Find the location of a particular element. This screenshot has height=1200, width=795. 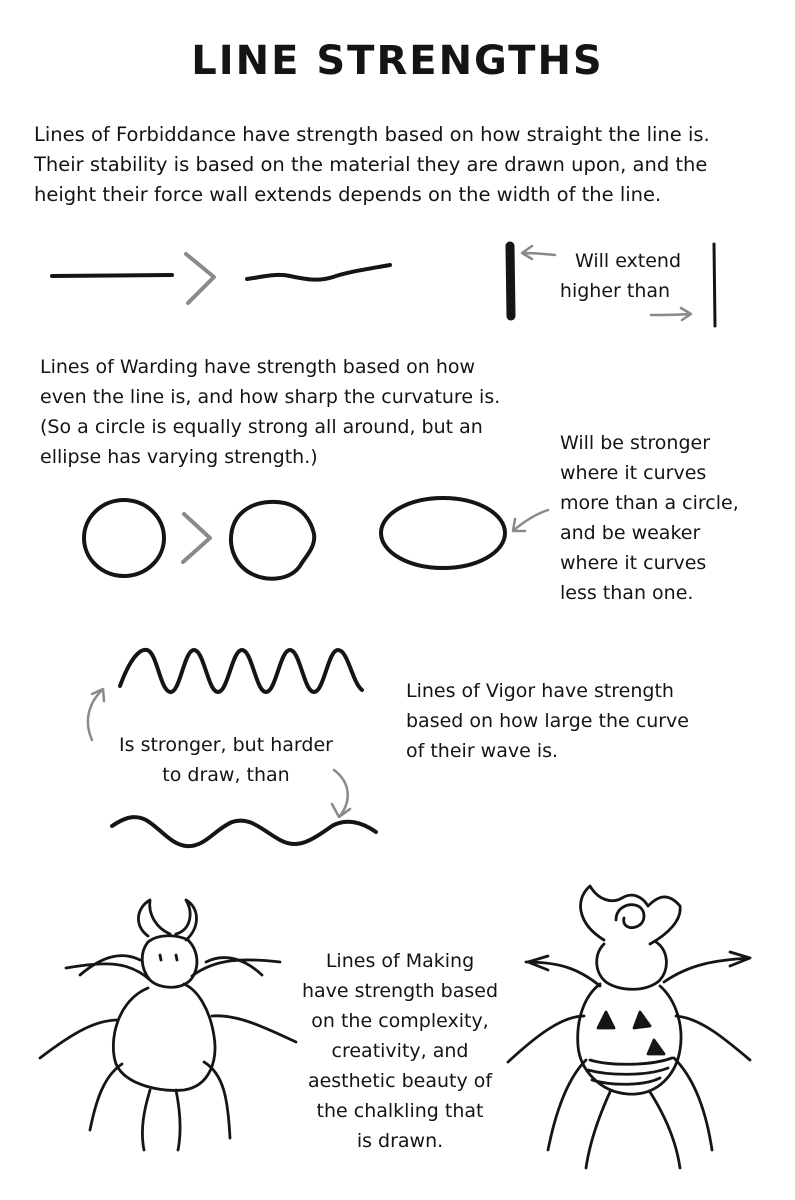

making-text-line: the chalkling that is located at coordinates (400, 1111).